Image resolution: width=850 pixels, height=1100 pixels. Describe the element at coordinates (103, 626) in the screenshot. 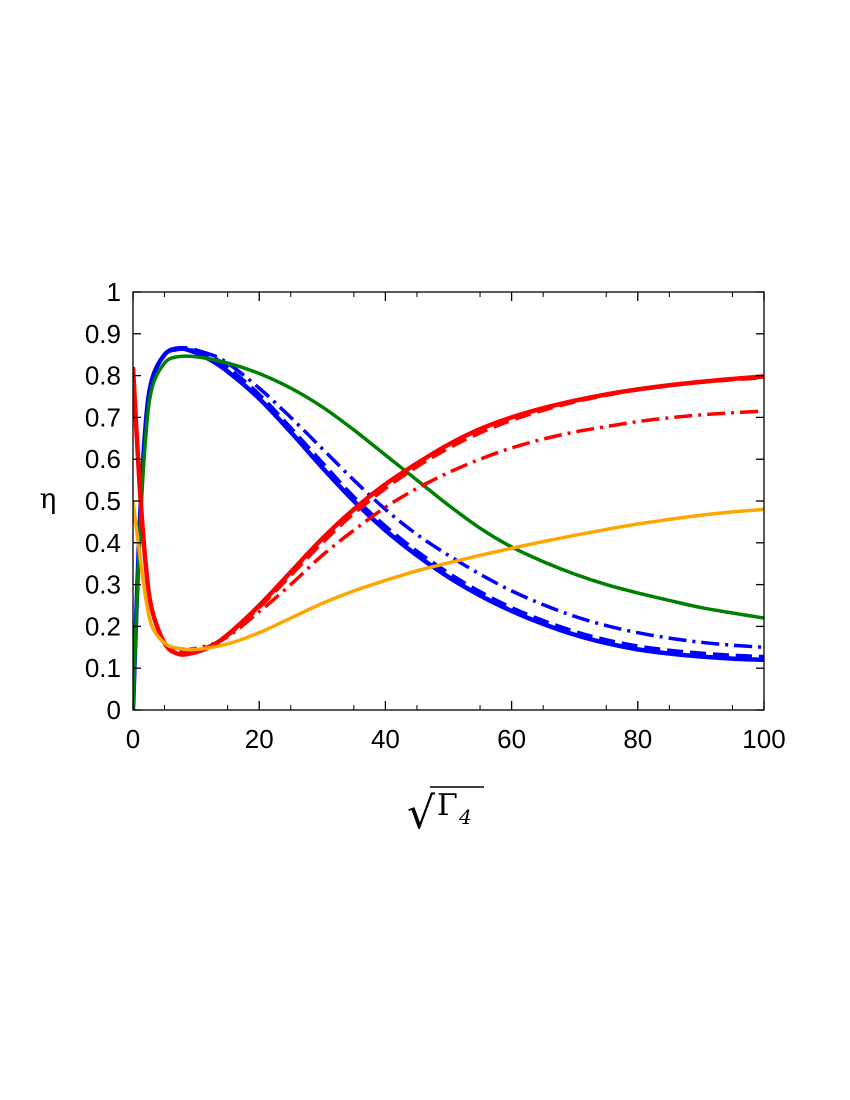

I see `y-tick-label: 0.2` at that location.